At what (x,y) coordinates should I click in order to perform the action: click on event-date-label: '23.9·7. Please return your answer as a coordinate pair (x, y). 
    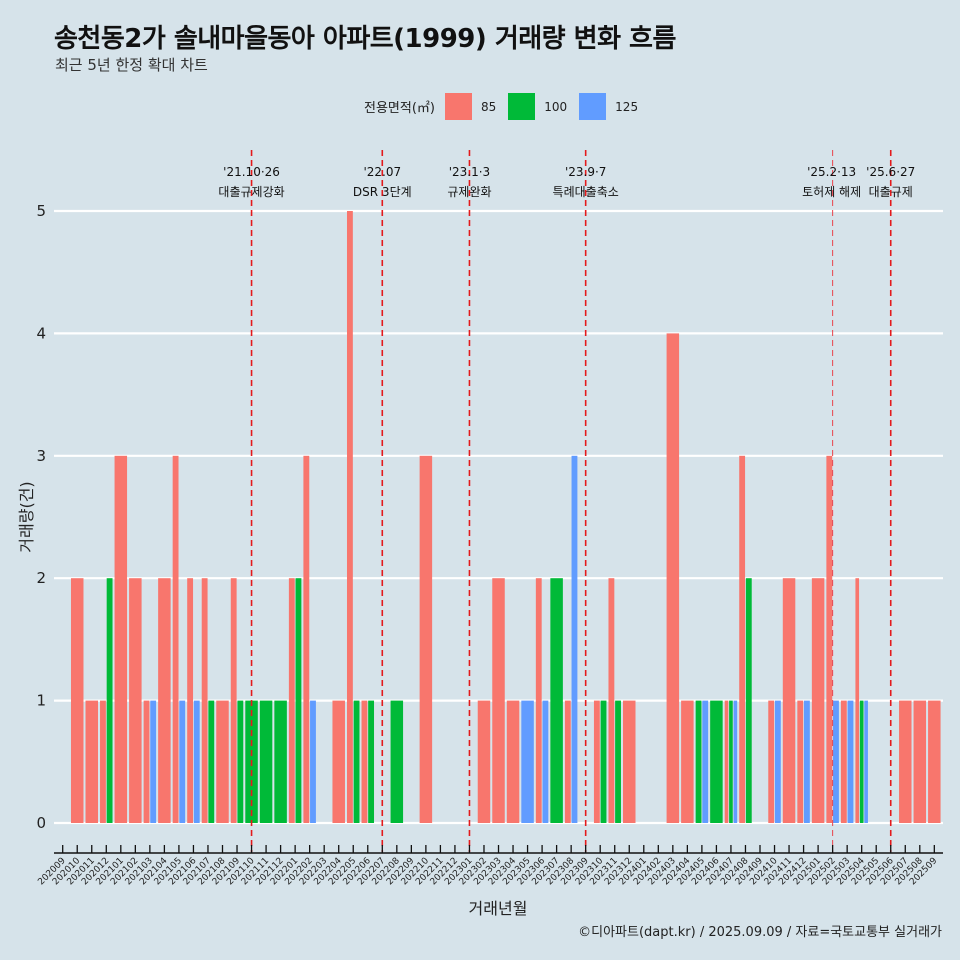
    Looking at the image, I should click on (585, 172).